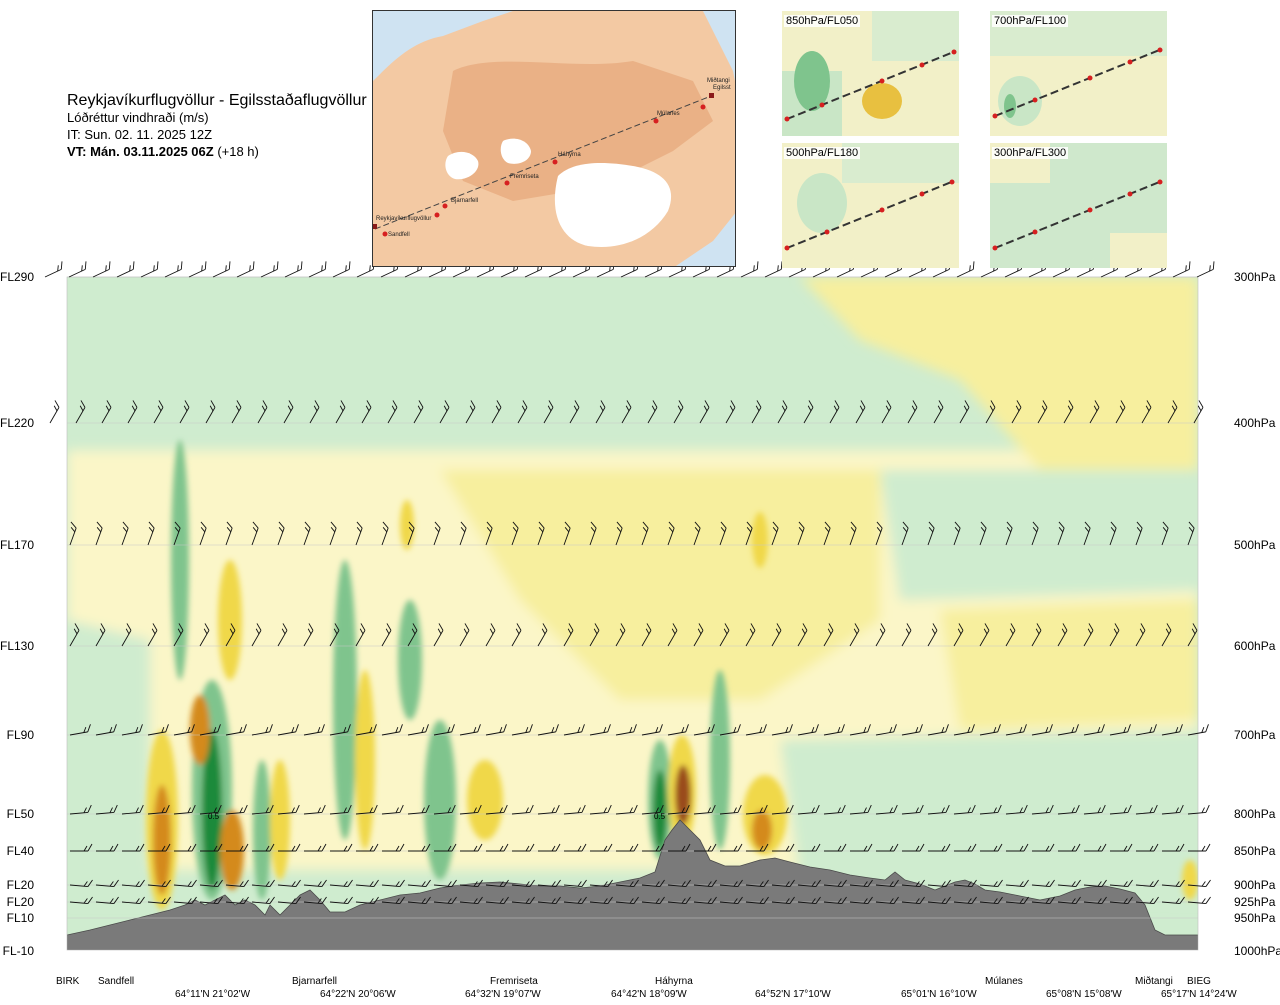  I want to click on thumbnail-700hpa-svg, so click(1078, 73).